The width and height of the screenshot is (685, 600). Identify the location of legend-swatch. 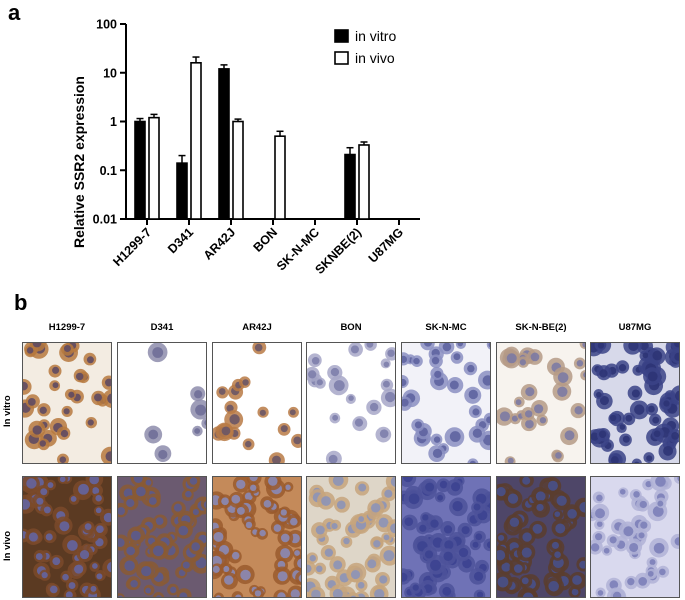
(341, 36).